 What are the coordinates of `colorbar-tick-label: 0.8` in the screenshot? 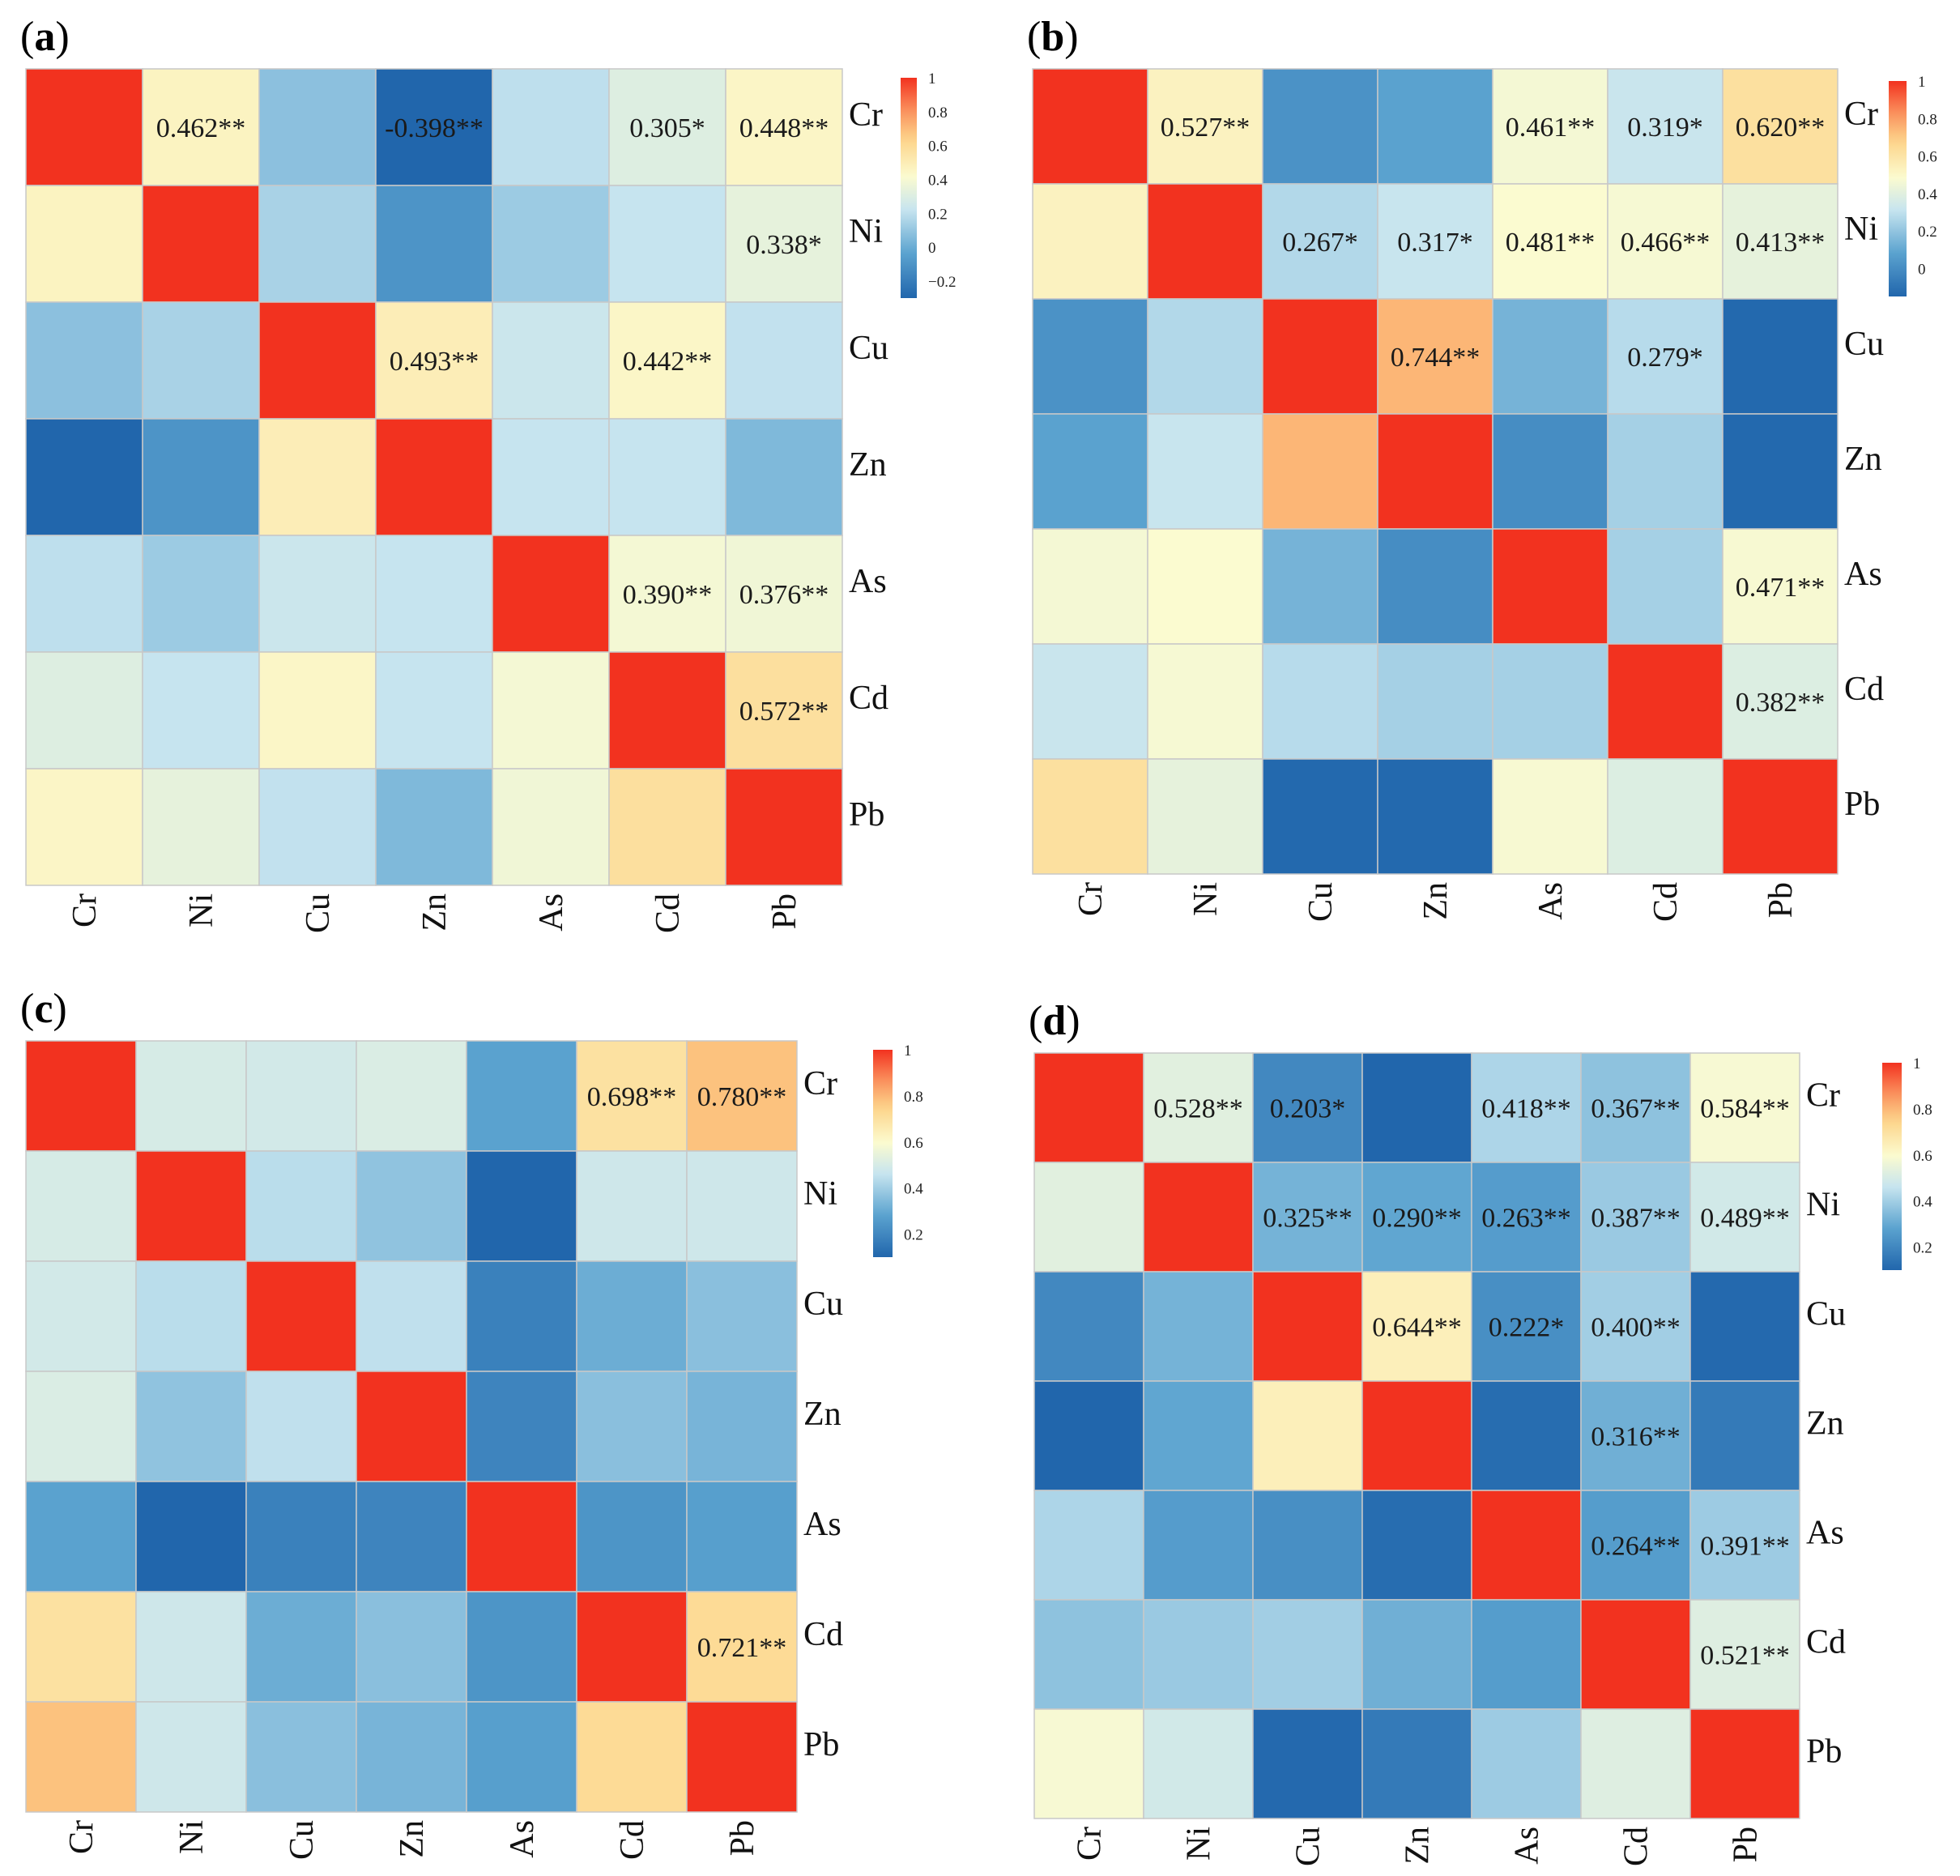 It's located at (913, 1097).